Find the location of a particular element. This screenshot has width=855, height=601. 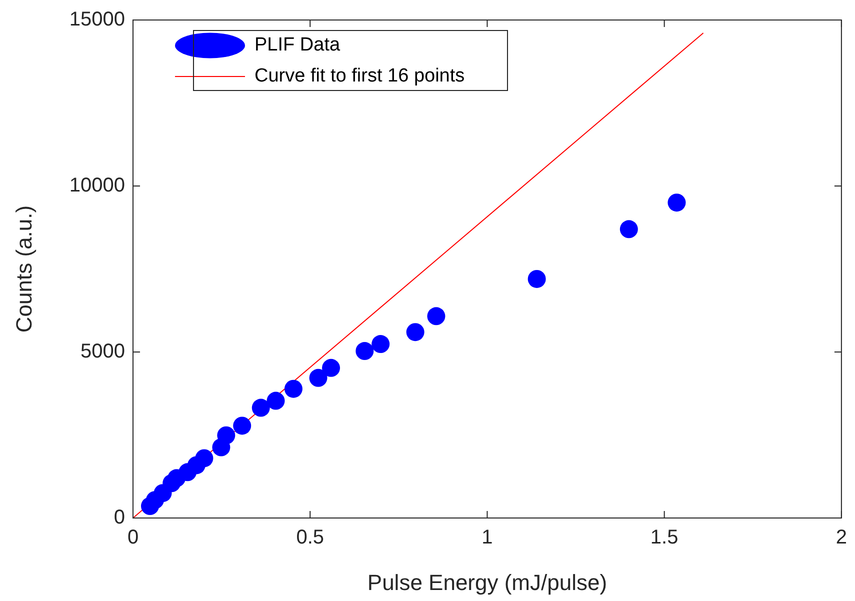

x-axis-title: Pulse Energy (mJ/pulse) is located at coordinates (487, 582).